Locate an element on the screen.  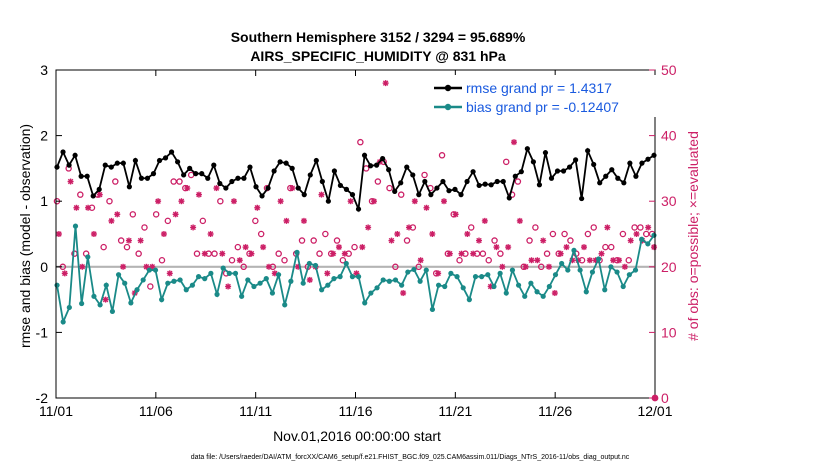
rmse-markers is located at coordinates (355, 179).